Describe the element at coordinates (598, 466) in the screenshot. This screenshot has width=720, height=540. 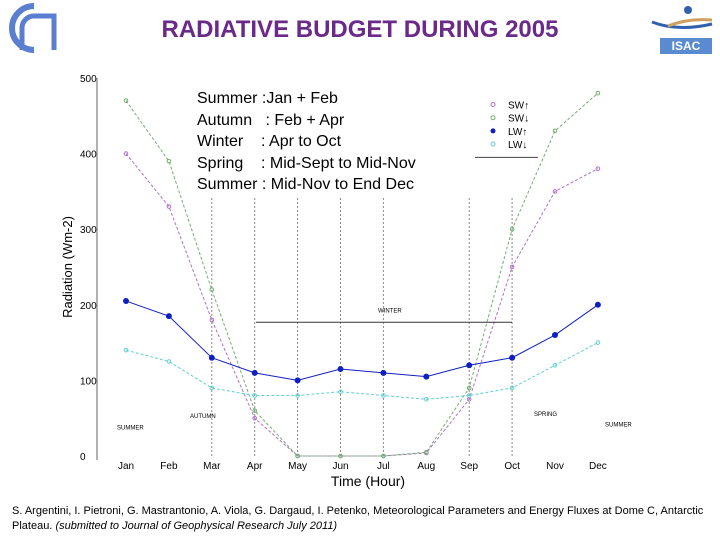
I see `x-tick-label: Dec` at that location.